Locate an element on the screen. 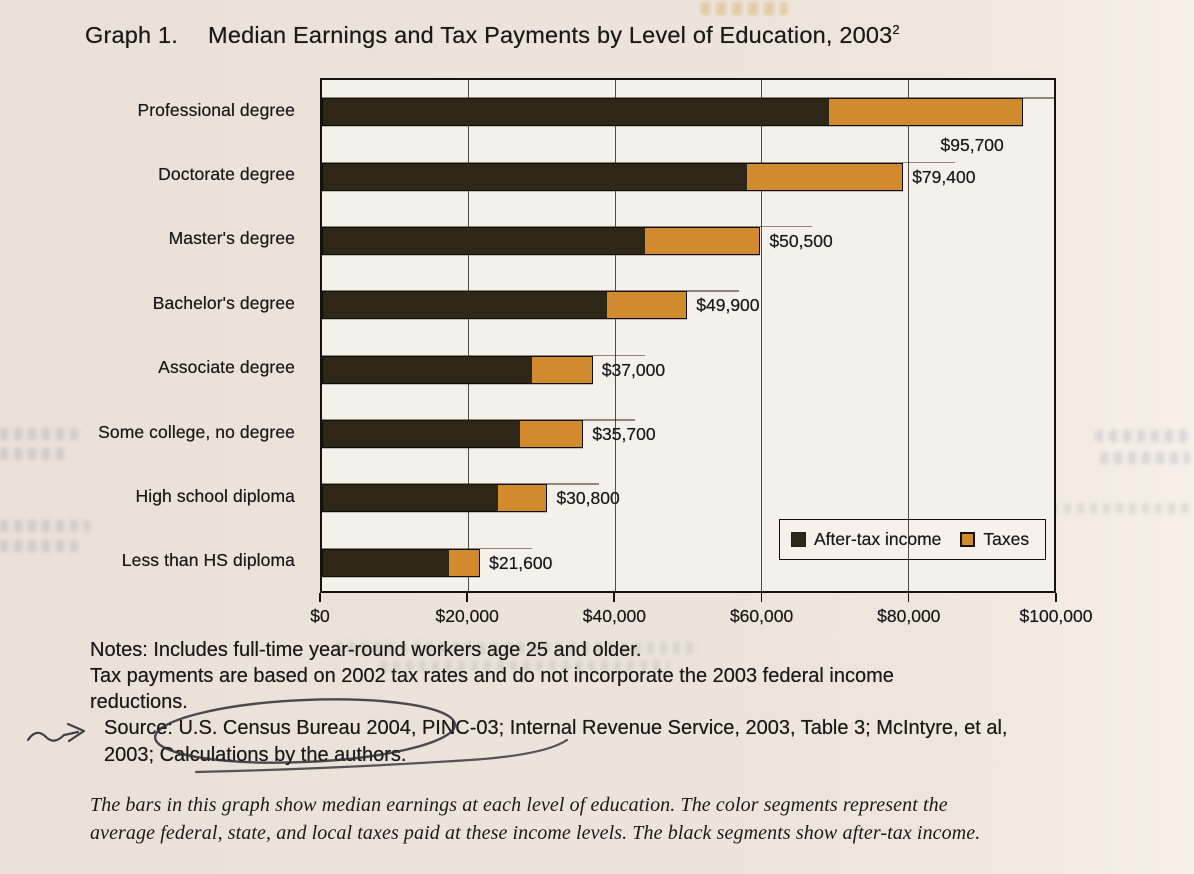  legend-label-taxes: Taxes is located at coordinates (1006, 539).